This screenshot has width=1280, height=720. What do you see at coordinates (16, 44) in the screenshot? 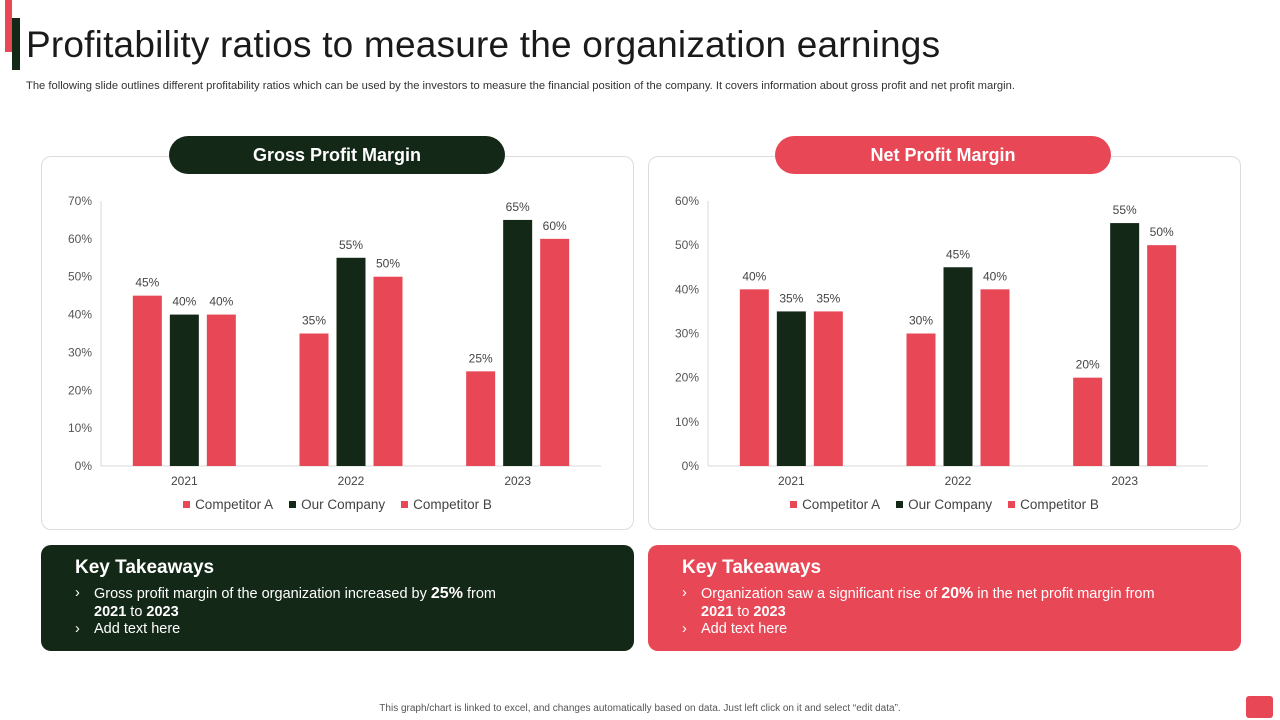
I see `title-accent-dark-bar` at bounding box center [16, 44].